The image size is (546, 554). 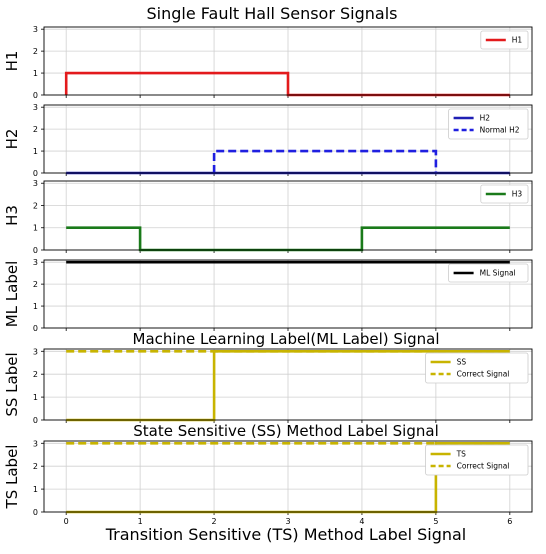 What do you see at coordinates (485, 118) in the screenshot?
I see `legend-label: H2` at bounding box center [485, 118].